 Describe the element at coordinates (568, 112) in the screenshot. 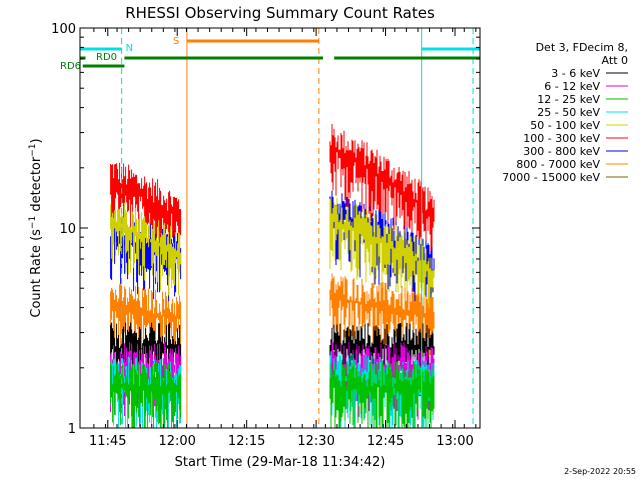

I see `legend-entry-label: 25 - 50 keV` at that location.